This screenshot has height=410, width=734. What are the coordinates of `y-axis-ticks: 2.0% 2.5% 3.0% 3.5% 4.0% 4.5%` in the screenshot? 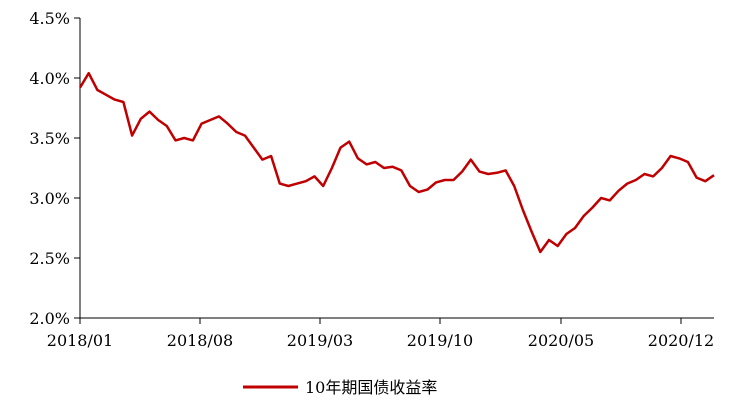 It's located at (54, 168).